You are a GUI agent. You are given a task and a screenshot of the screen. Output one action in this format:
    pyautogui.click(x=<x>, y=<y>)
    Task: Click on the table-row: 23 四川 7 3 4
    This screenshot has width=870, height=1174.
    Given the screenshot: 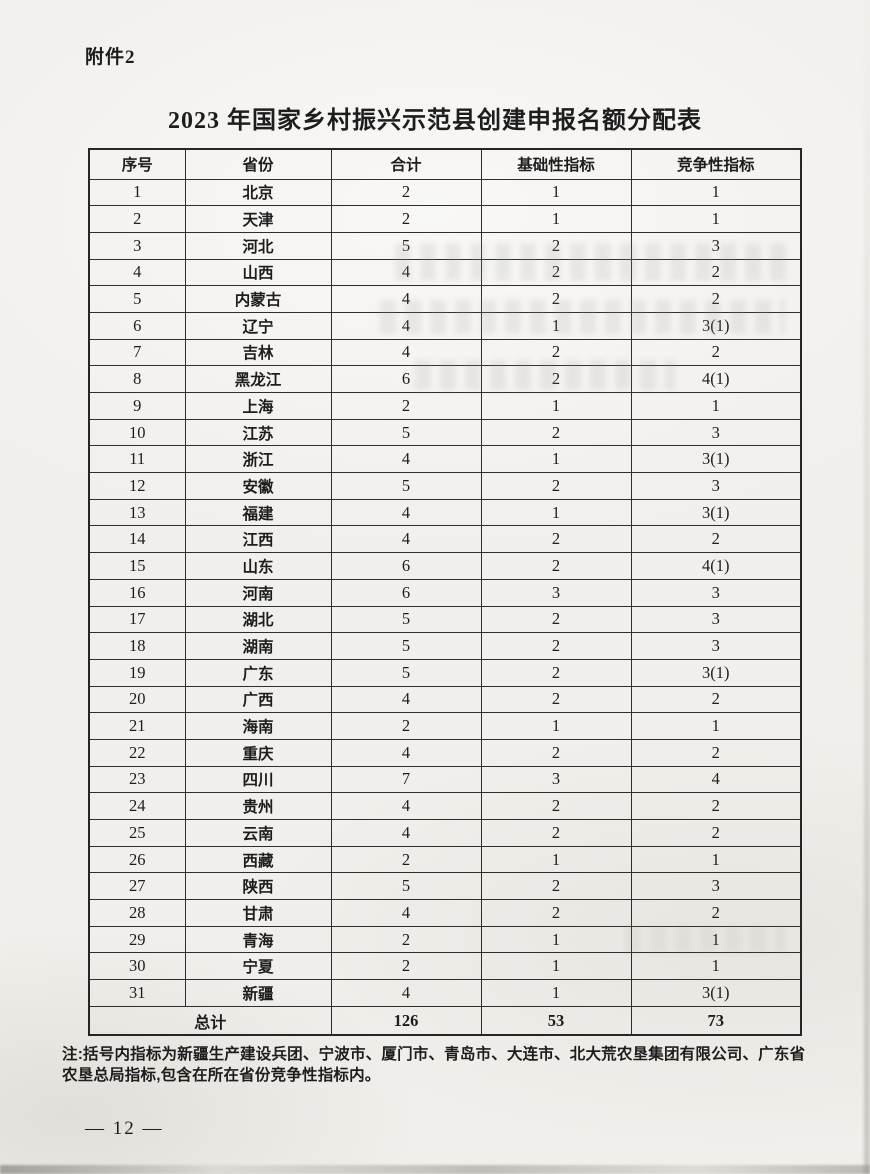 What is the action you would take?
    pyautogui.click(x=445, y=779)
    